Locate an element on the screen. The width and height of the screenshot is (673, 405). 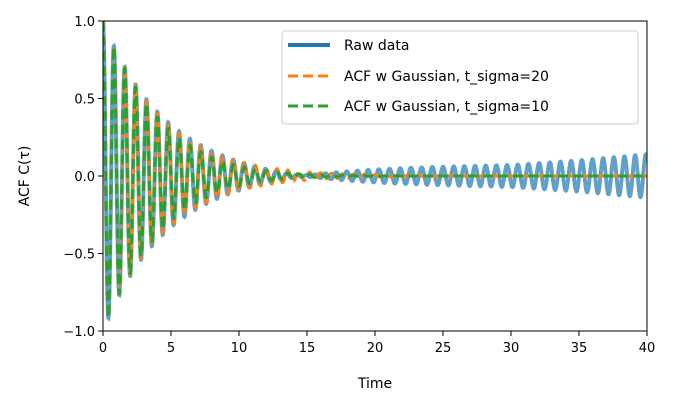
x-tick-label: 0 is located at coordinates (103, 348).